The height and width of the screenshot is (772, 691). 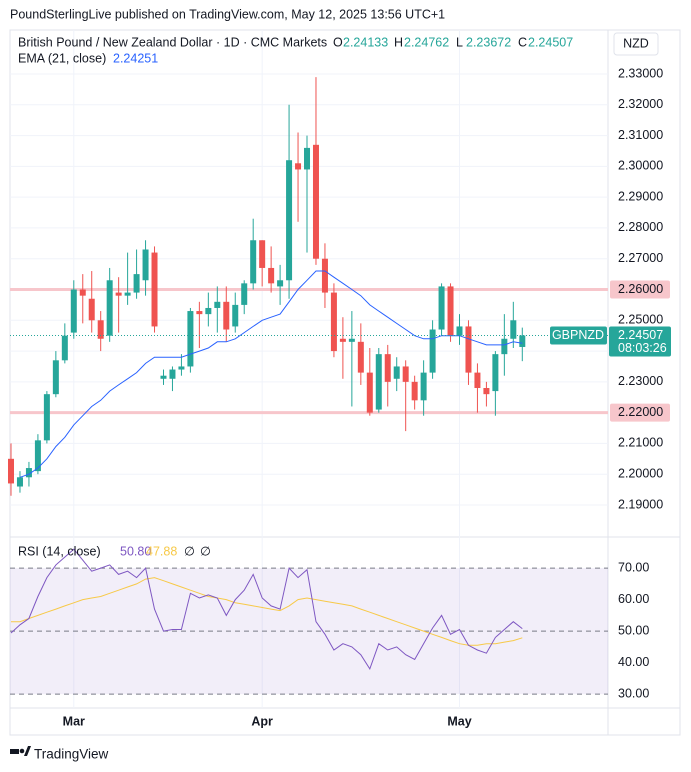 I want to click on symbol-label: GBPNZD, so click(x=578, y=335).